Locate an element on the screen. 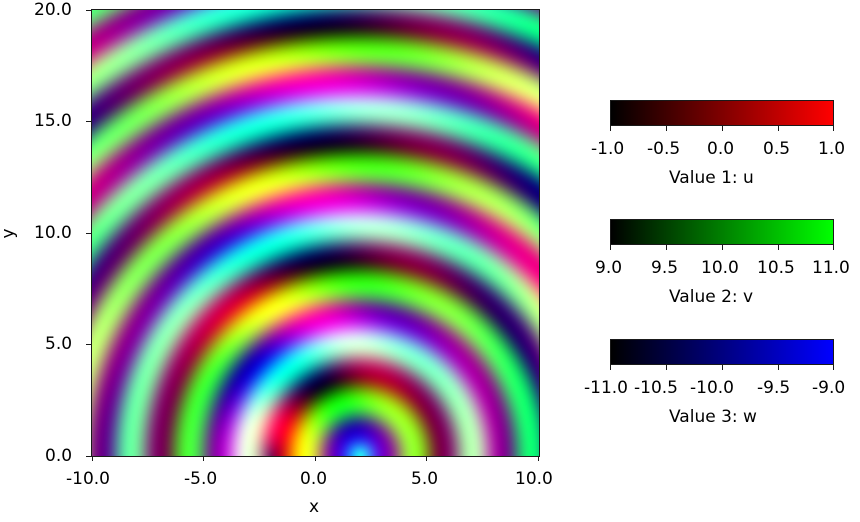 The width and height of the screenshot is (860, 522). x-axis-label: x is located at coordinates (314, 507).